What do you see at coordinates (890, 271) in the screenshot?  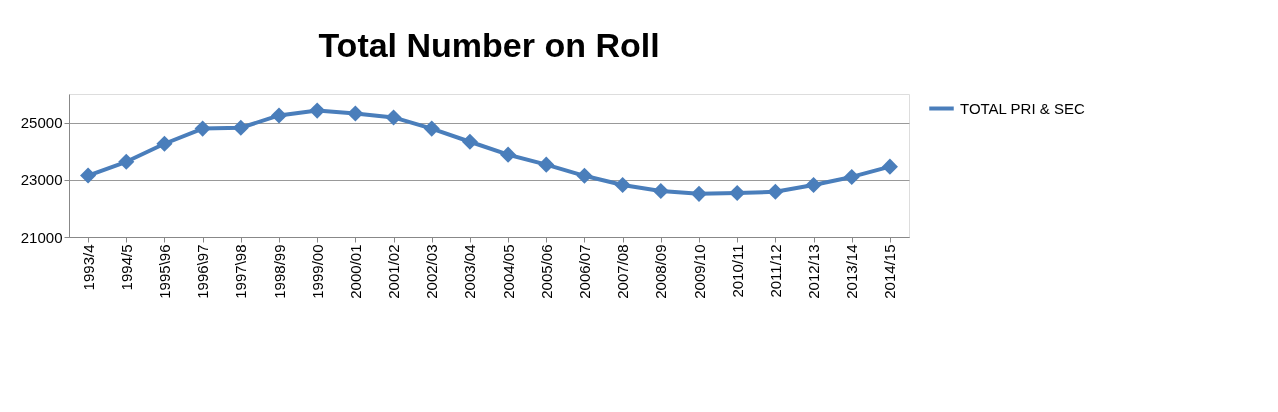 I see `x-tick-label: 2014/15` at bounding box center [890, 271].